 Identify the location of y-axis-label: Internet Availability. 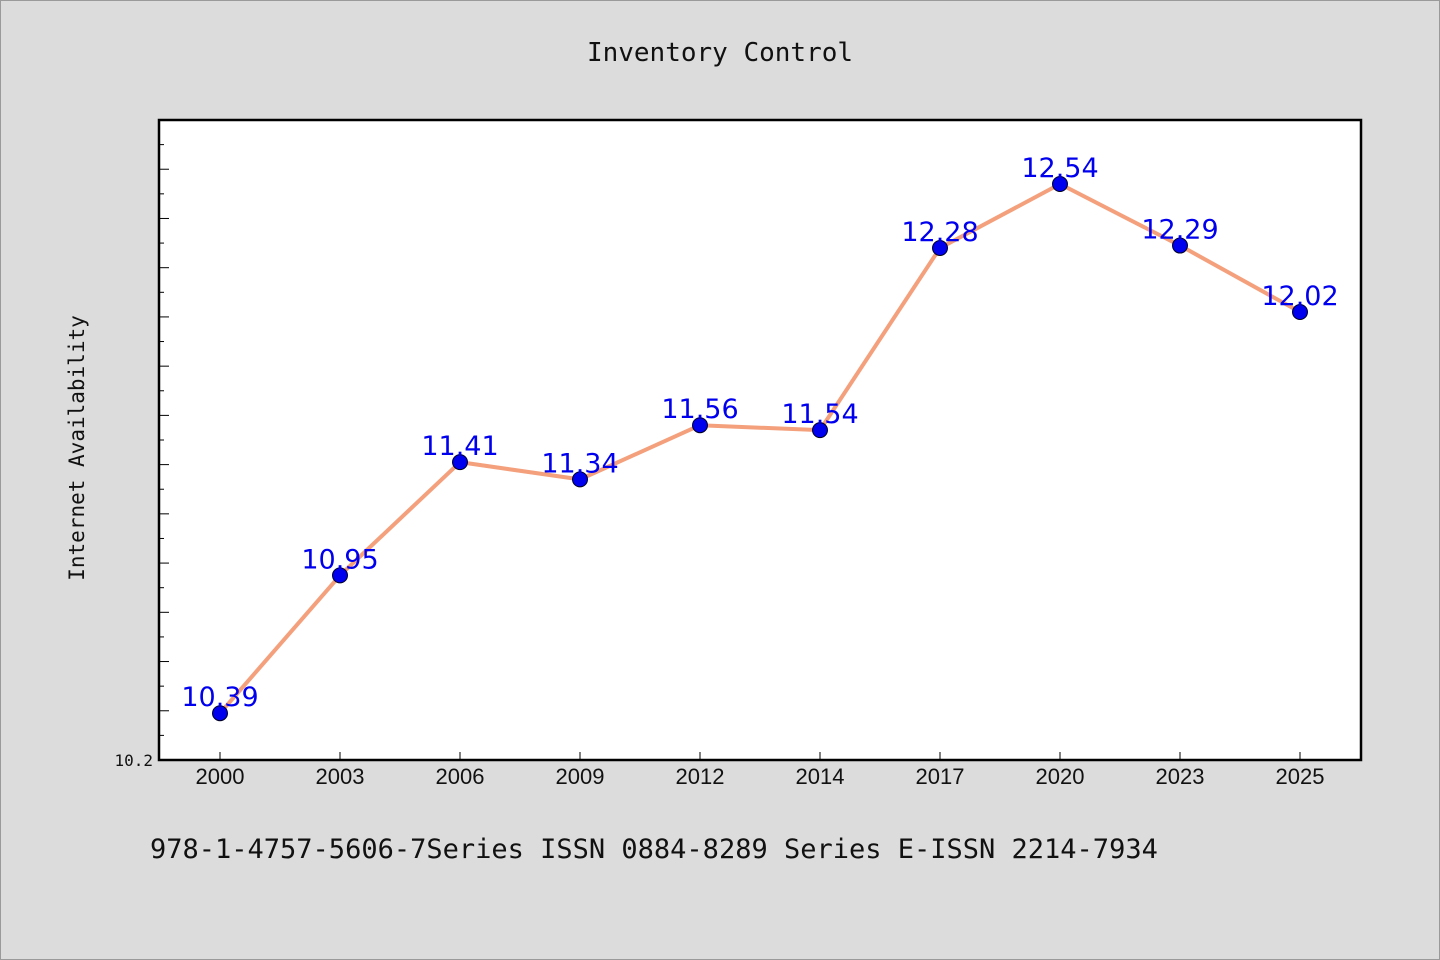
(77, 448).